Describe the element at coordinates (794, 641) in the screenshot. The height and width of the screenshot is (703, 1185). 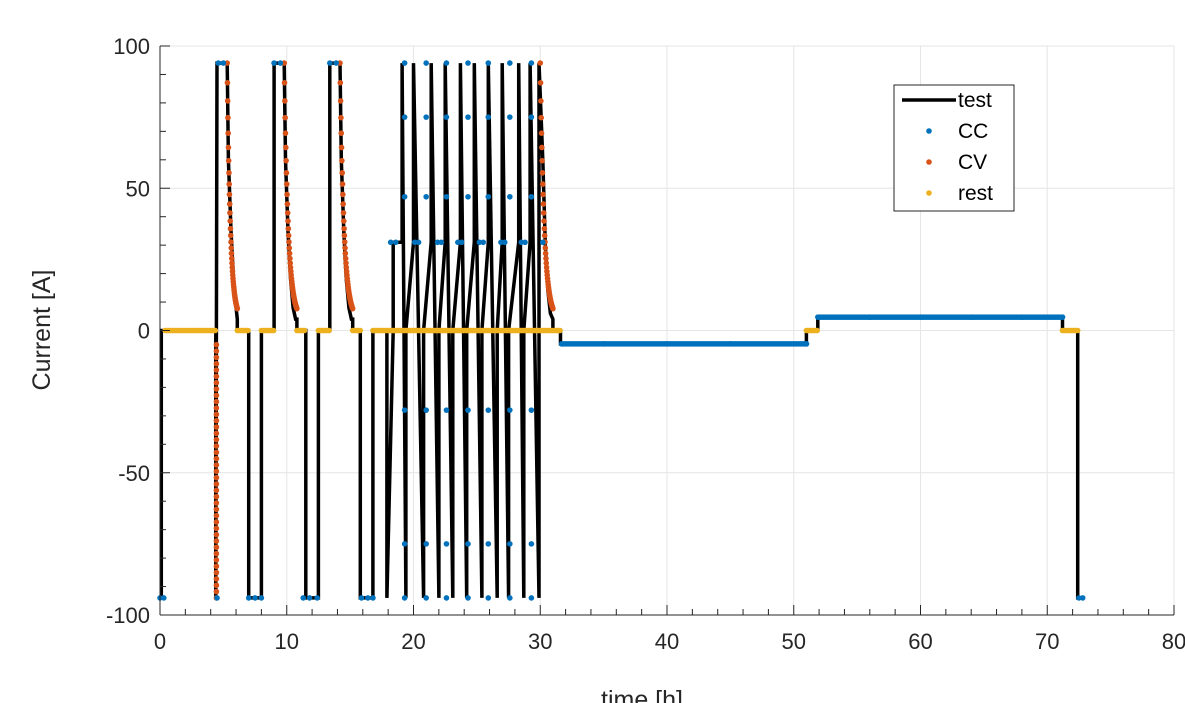
I see `x-tick-label: 50` at that location.